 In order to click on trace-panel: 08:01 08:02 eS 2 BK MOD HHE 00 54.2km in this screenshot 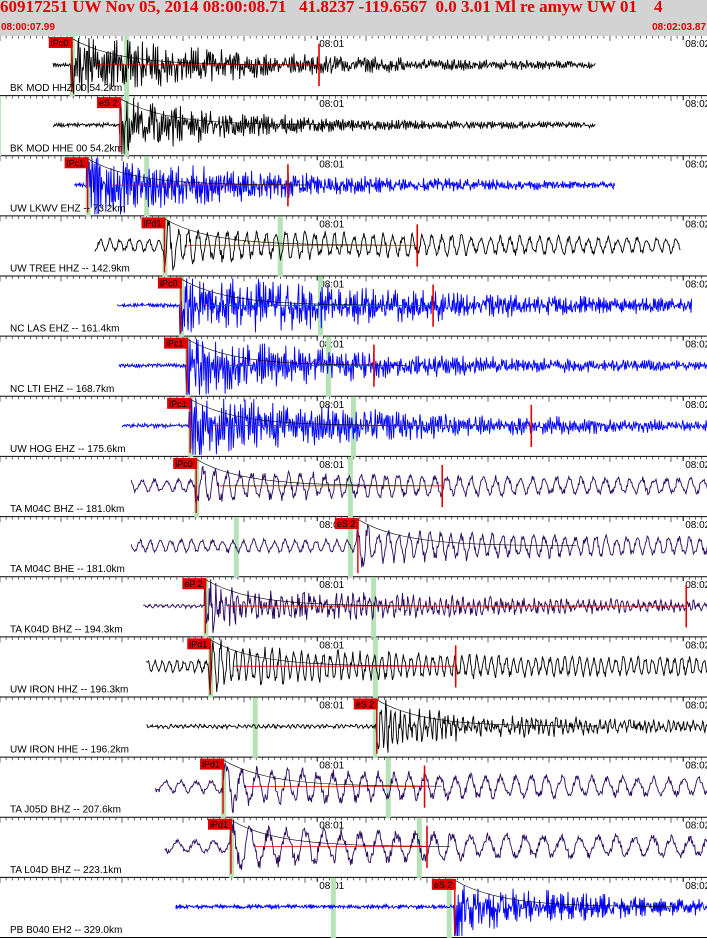, I will do `click(353, 126)`.